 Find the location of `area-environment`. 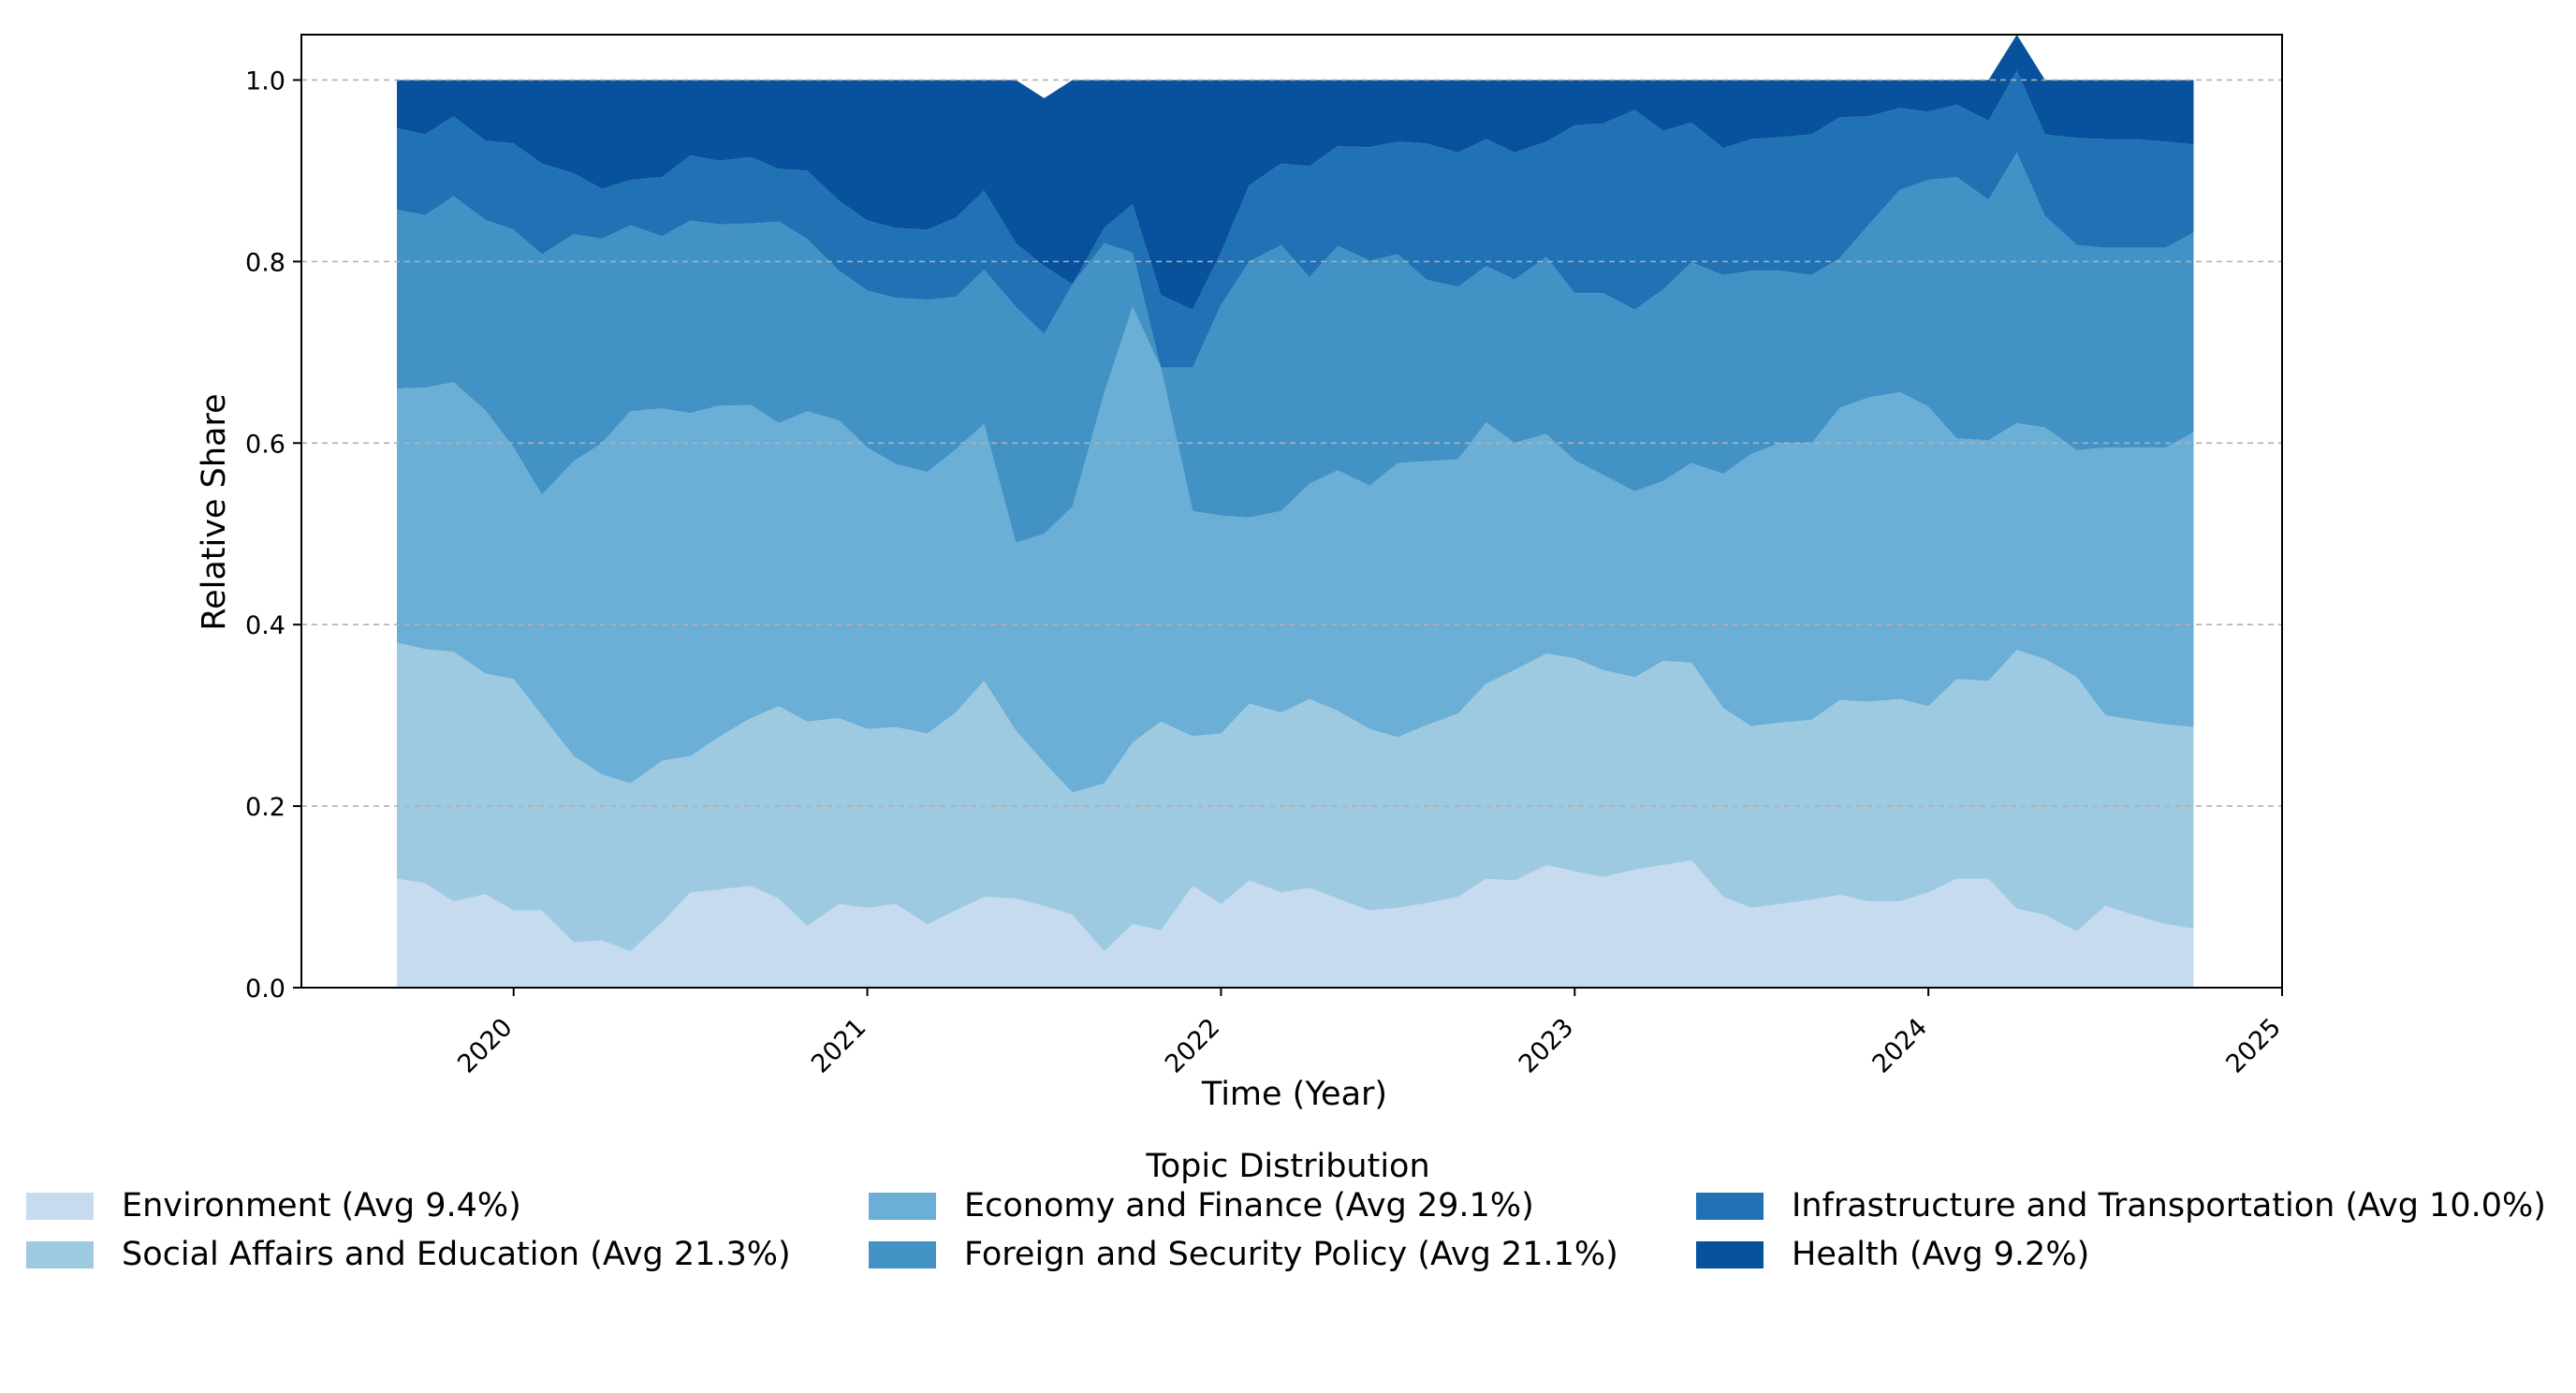

area-environment is located at coordinates (1295, 924).